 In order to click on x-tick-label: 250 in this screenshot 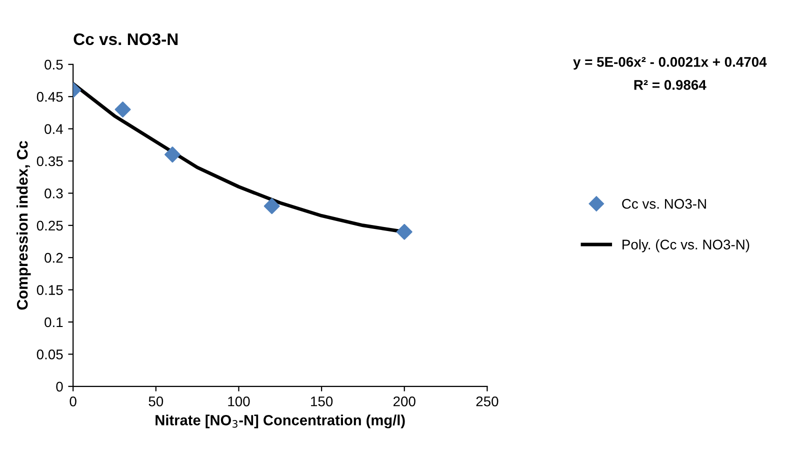, I will do `click(487, 401)`.